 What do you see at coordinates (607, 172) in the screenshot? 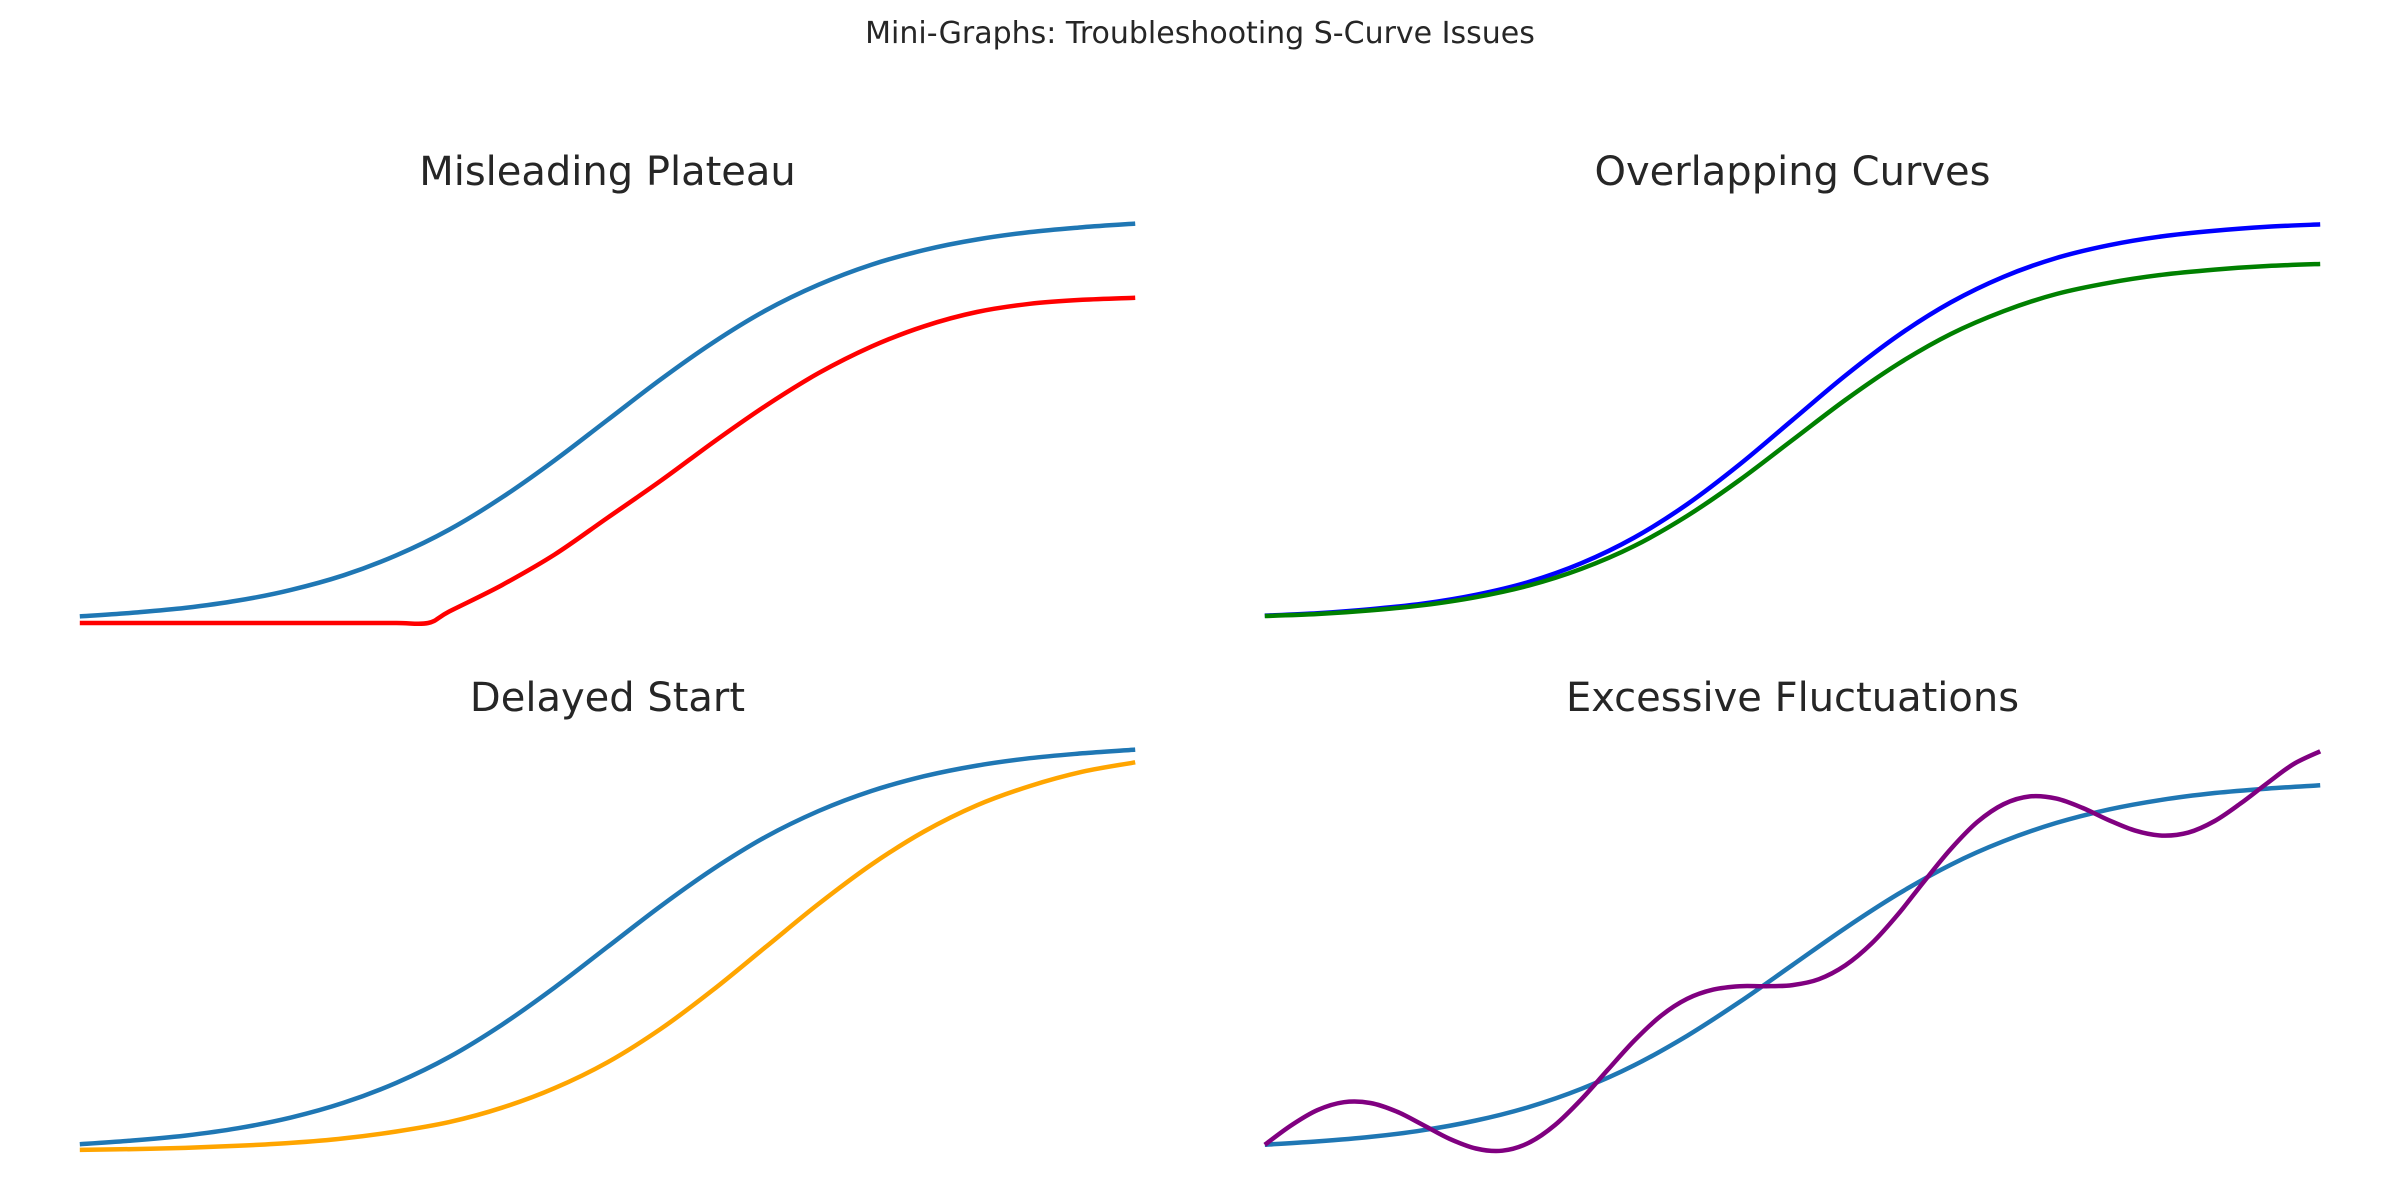
I see `panel-title-misleading-plateau: Misleading Plateau` at bounding box center [607, 172].